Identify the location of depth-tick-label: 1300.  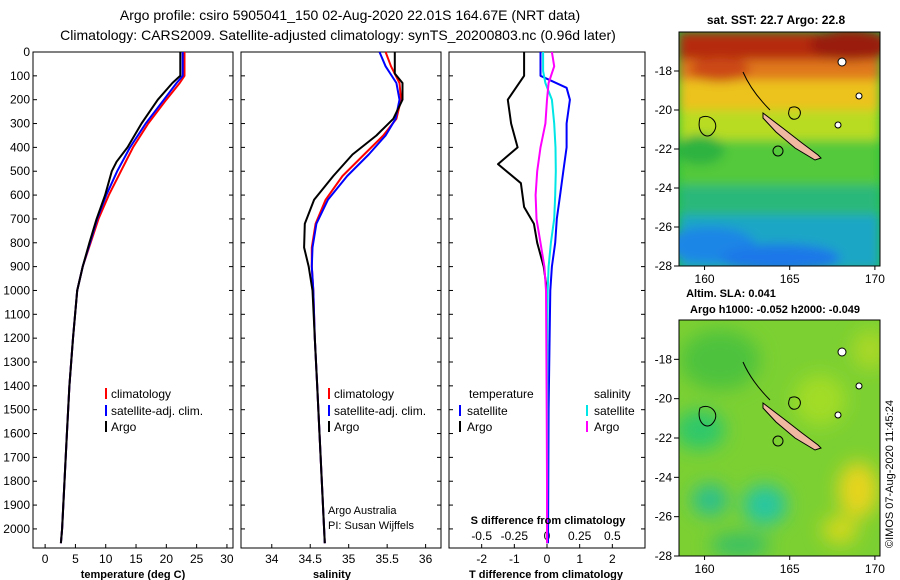
(16, 362).